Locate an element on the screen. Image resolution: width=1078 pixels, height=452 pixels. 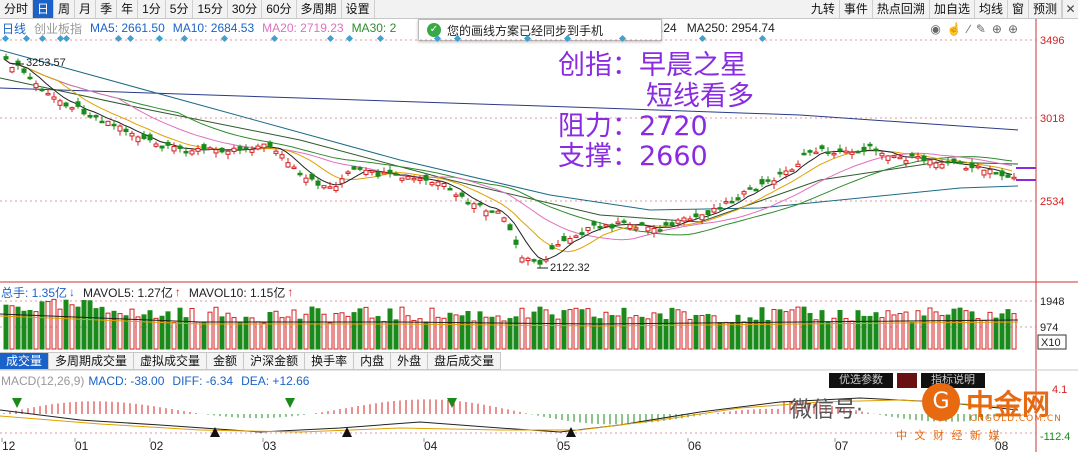
indicator-tab: 外盘 is located at coordinates (410, 361).